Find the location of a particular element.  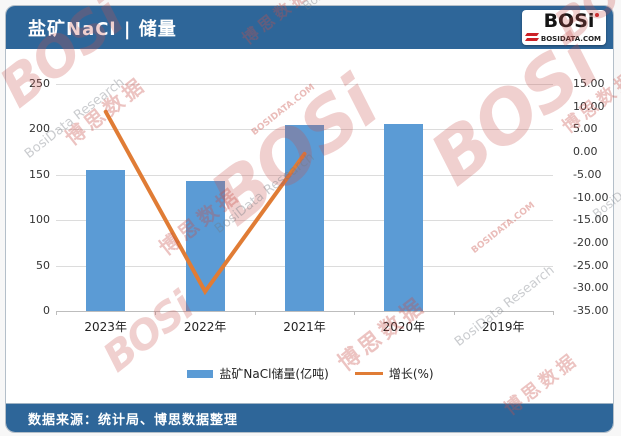

right-axis-tick: 5.00 is located at coordinates (585, 129).